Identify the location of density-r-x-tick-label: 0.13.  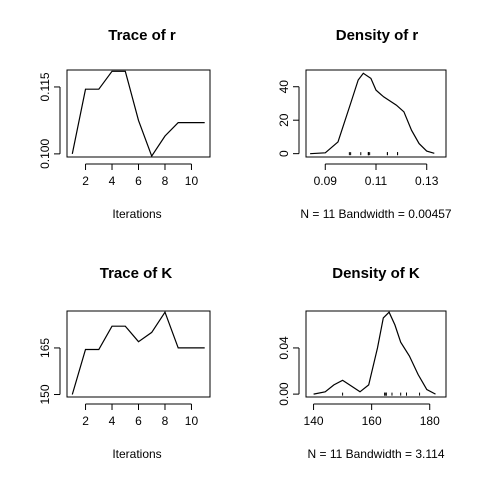
(427, 181).